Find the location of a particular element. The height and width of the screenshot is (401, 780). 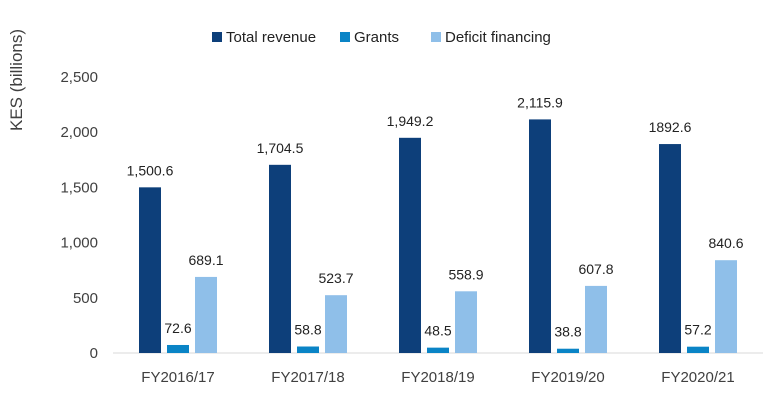

data-label: 1,949.2 is located at coordinates (410, 121).